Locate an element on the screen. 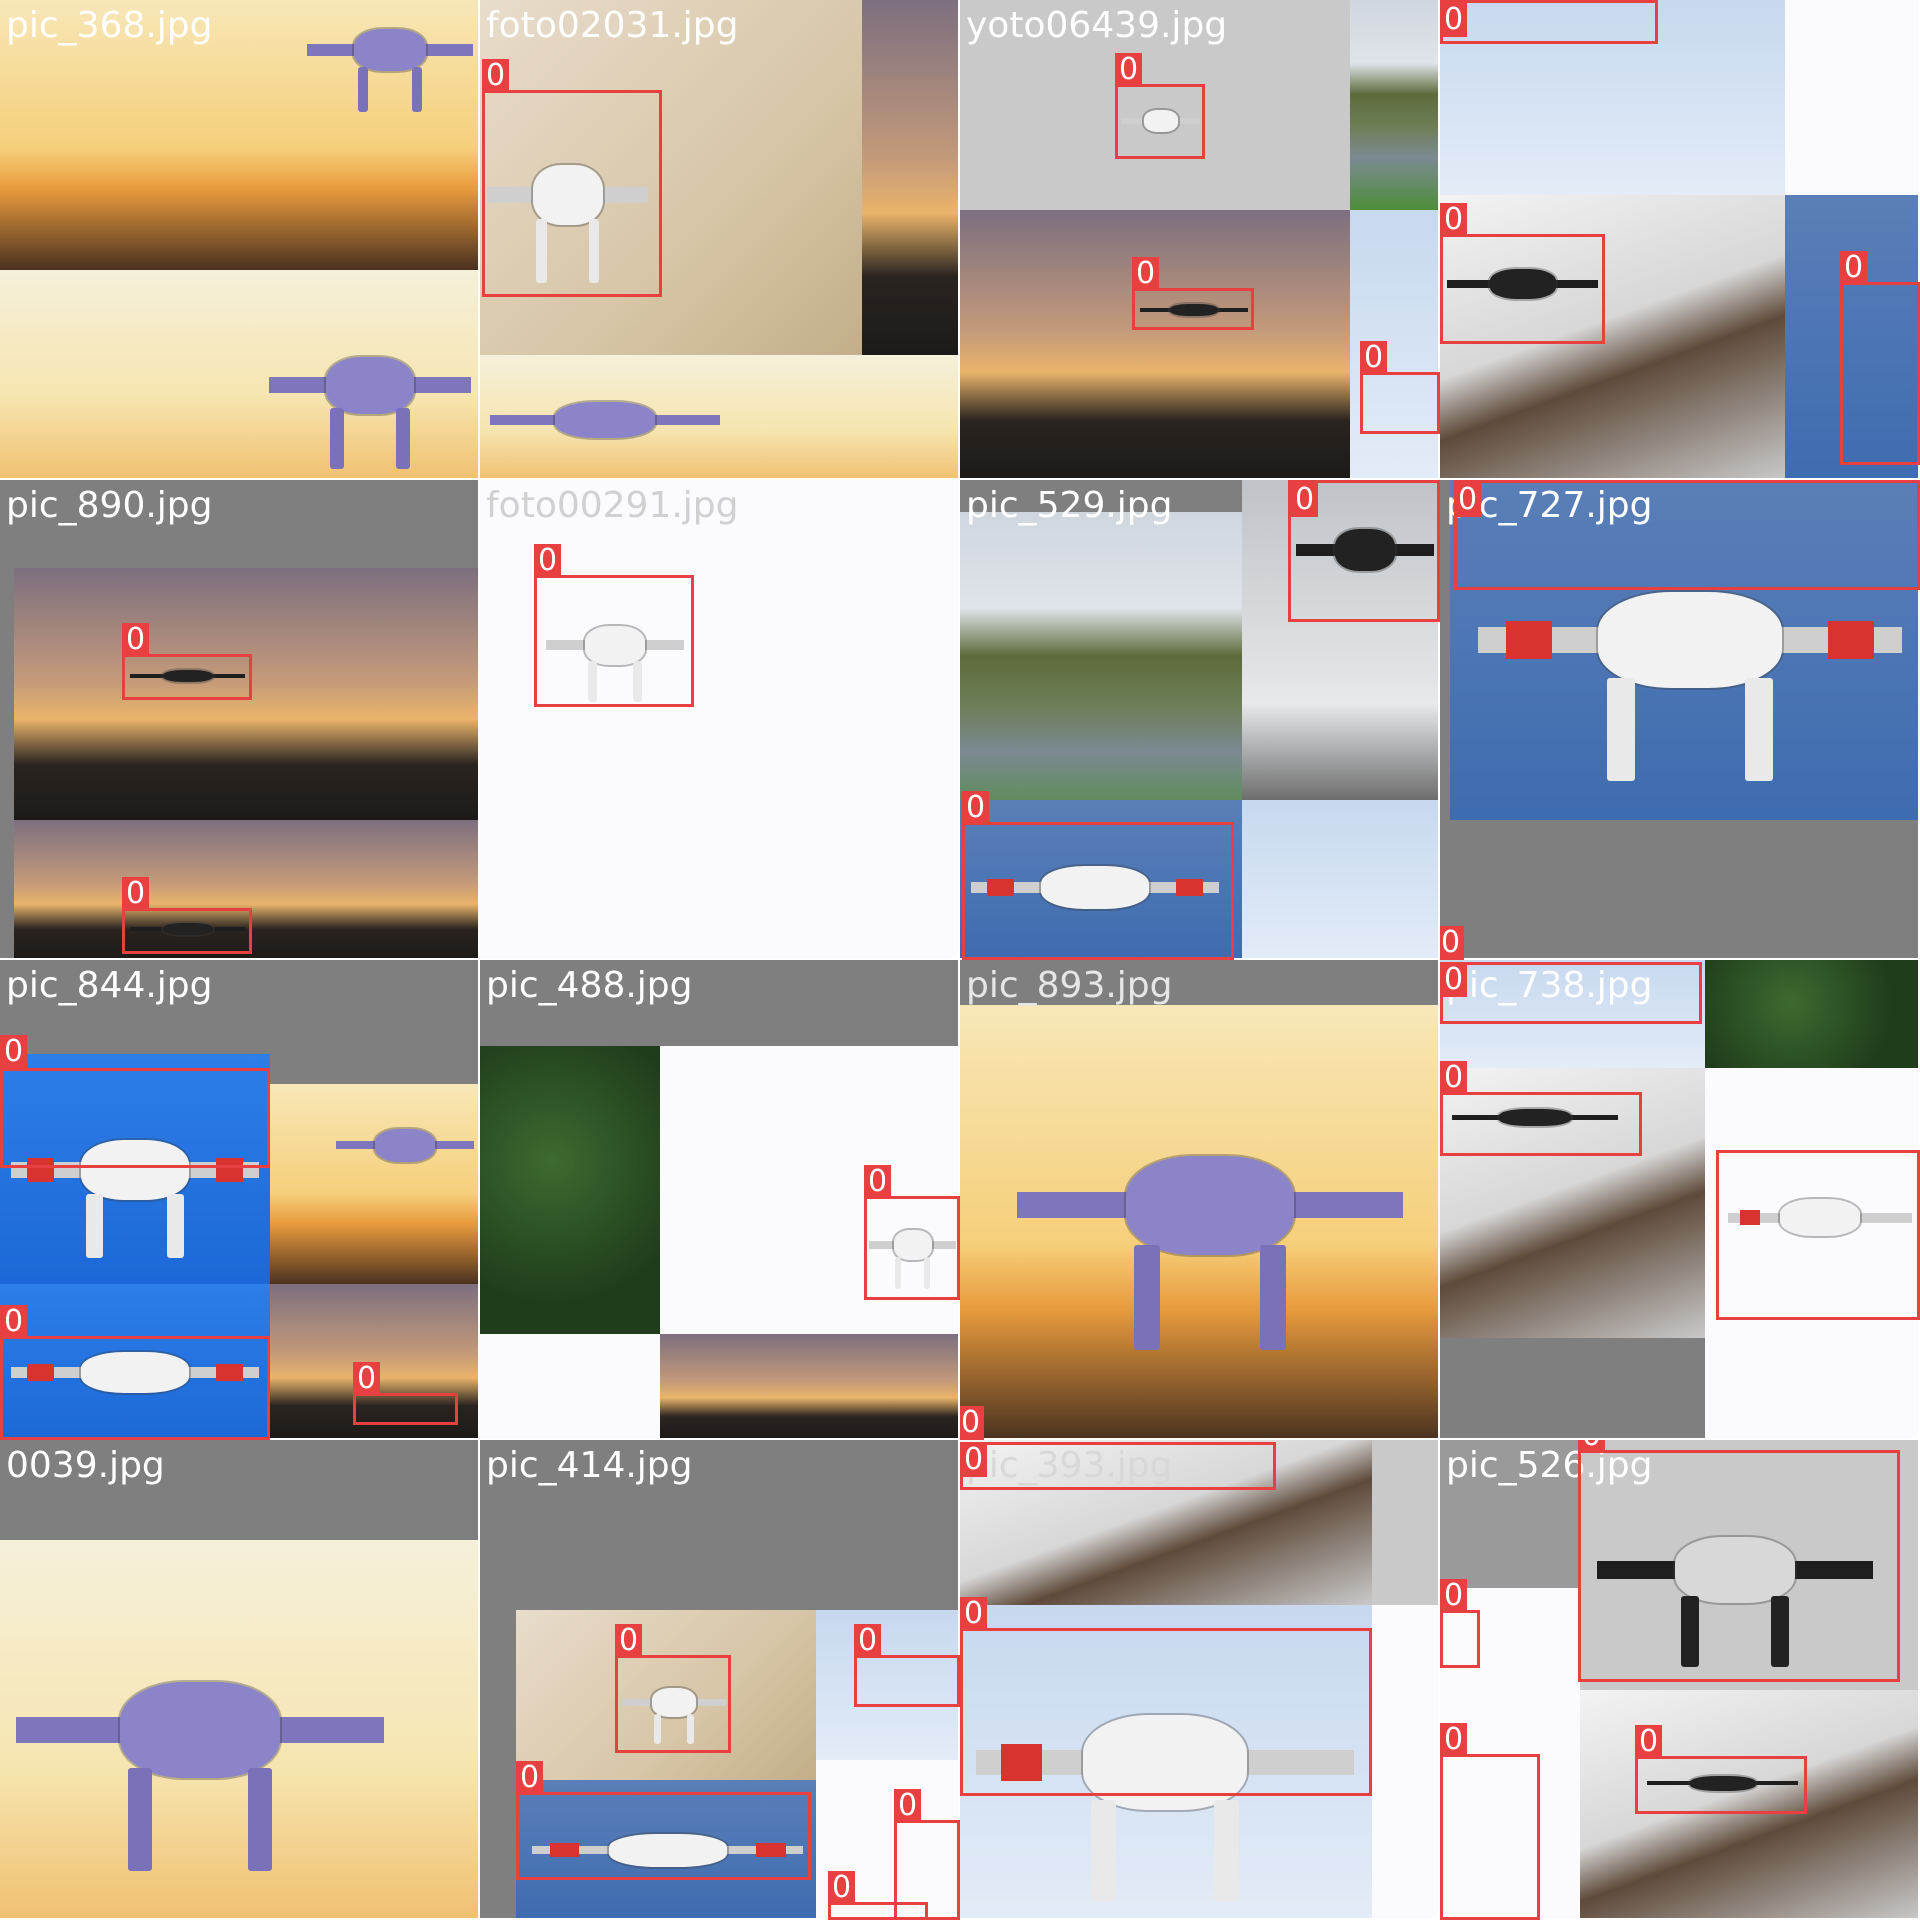 The height and width of the screenshot is (1920, 1920). tile-filename: pic_738.jpg is located at coordinates (1549, 985).